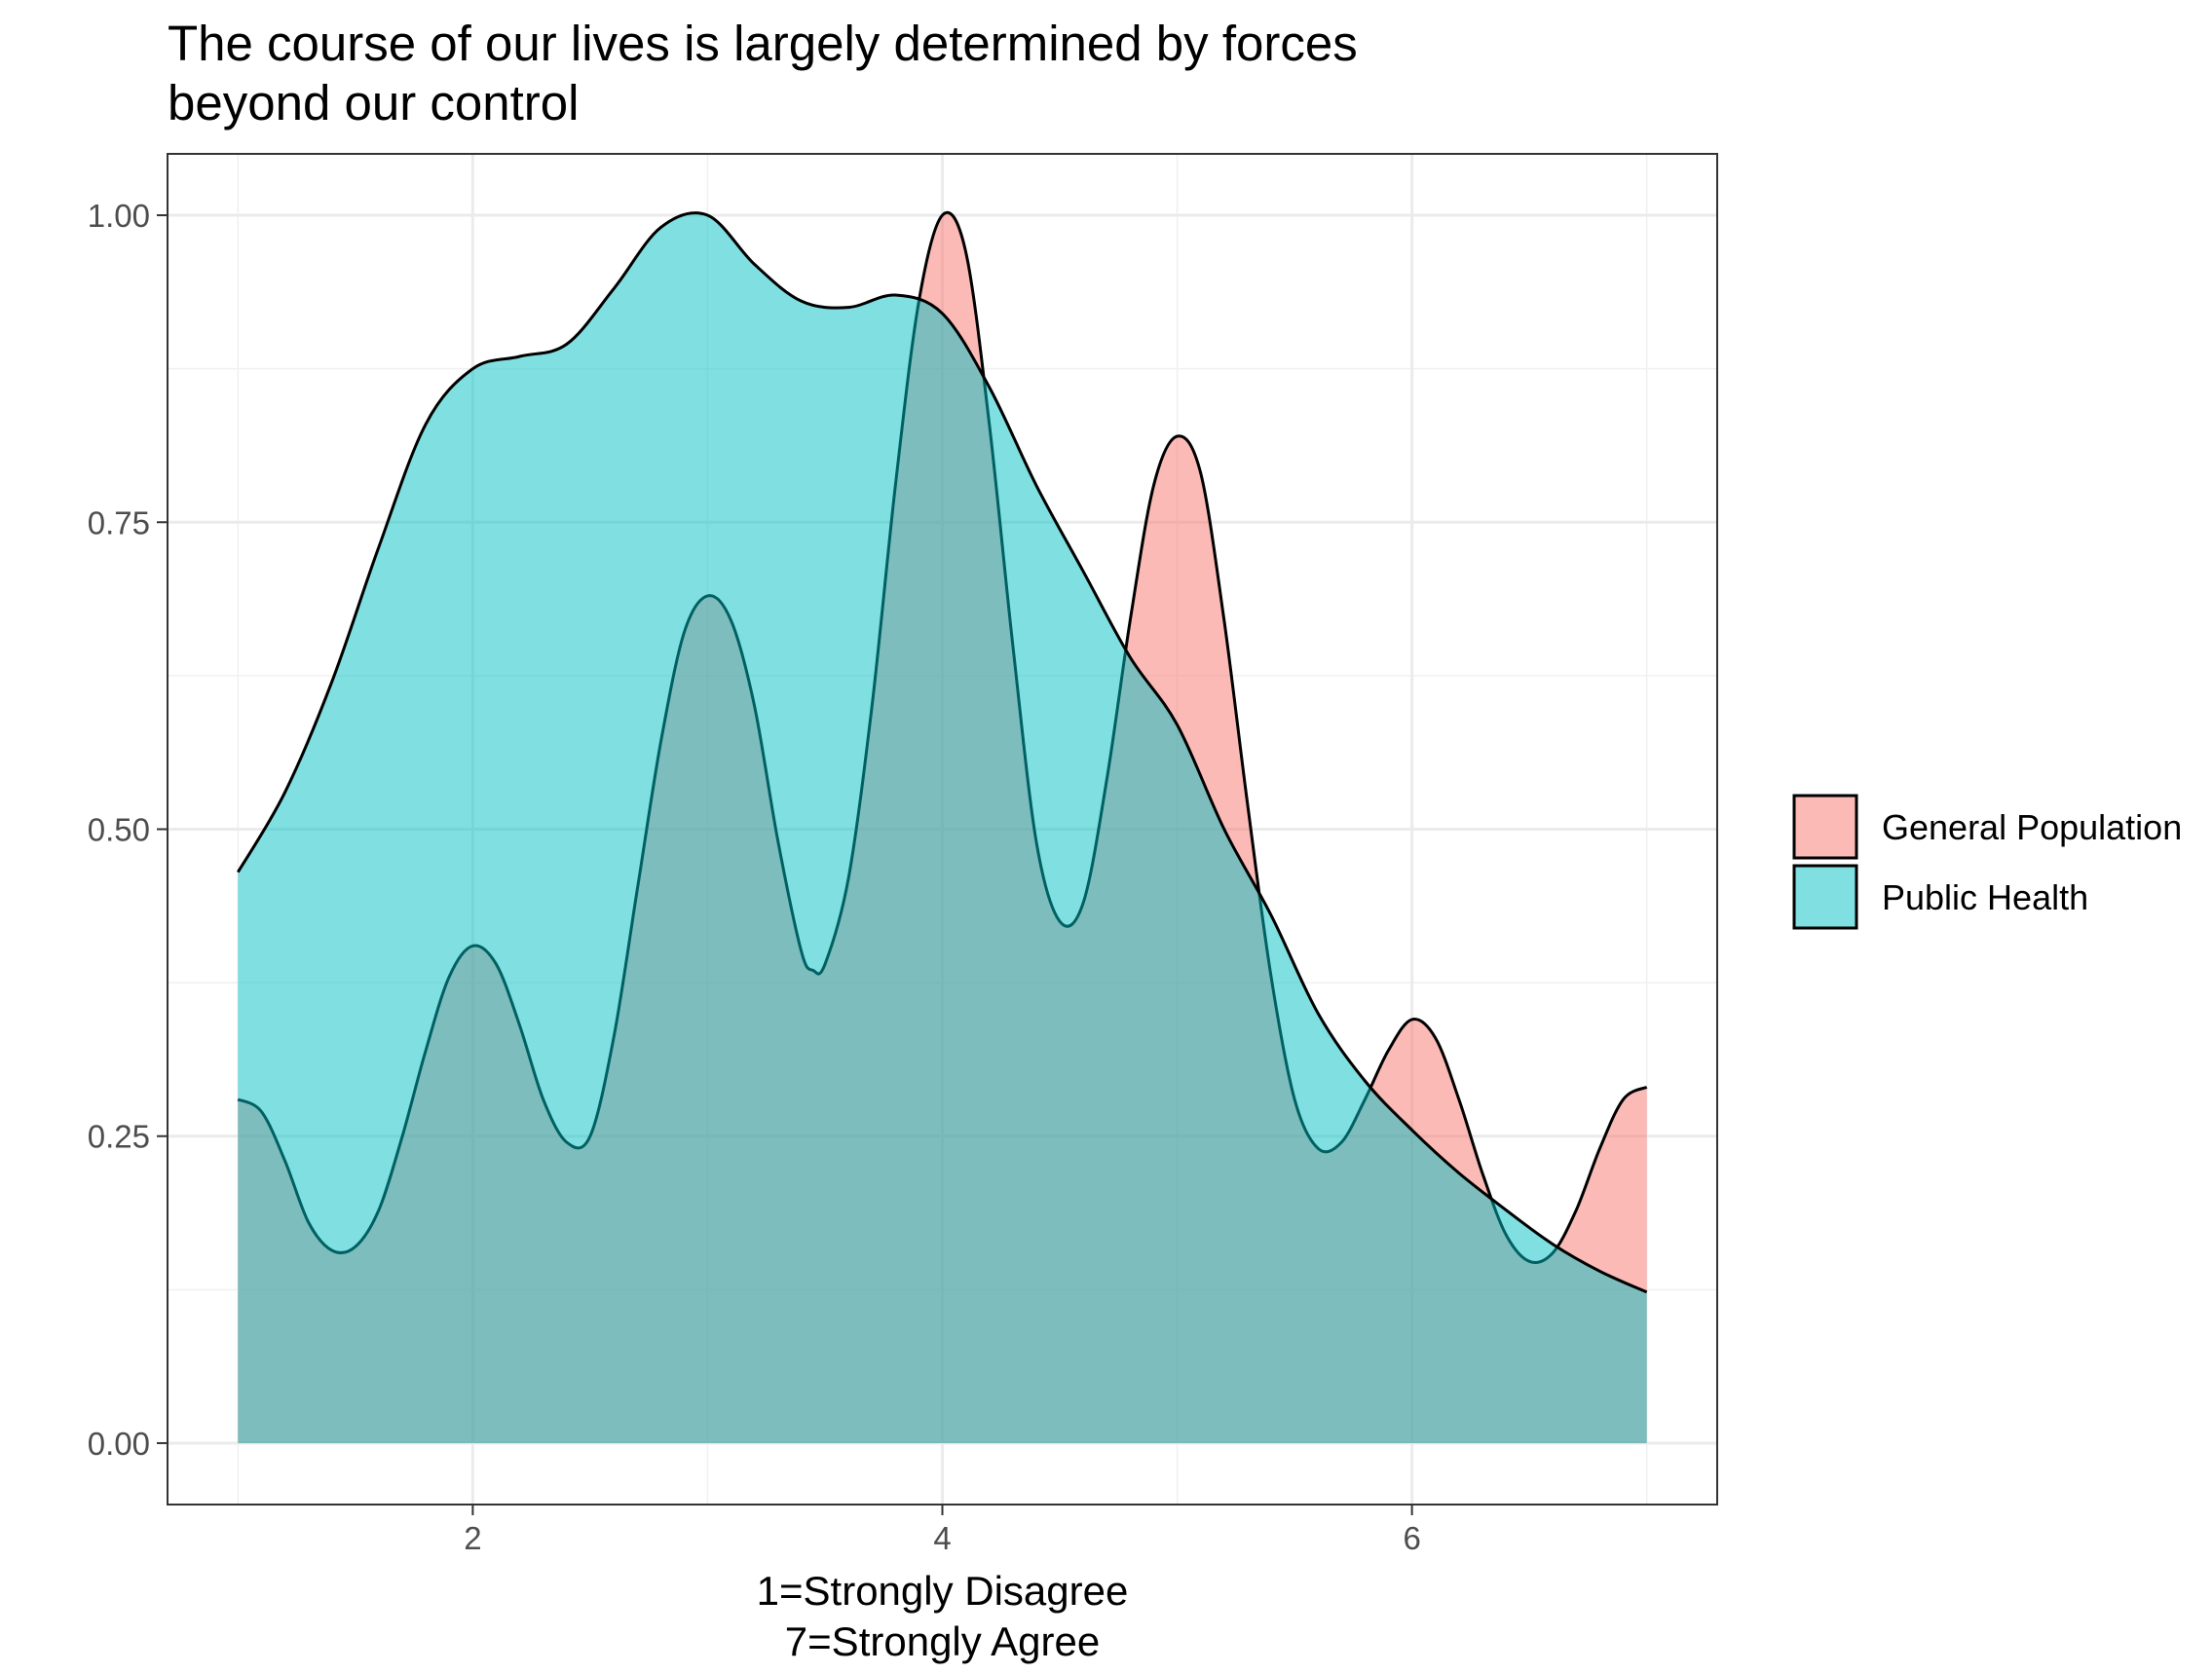 The width and height of the screenshot is (2212, 1673). I want to click on y-tick-label: 0.75, so click(119, 522).